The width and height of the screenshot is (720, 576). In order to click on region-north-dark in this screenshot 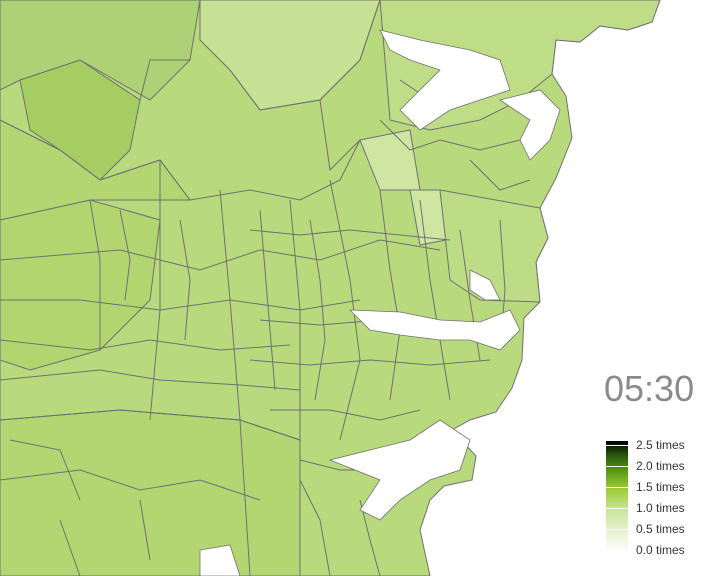, I will do `click(80, 120)`.